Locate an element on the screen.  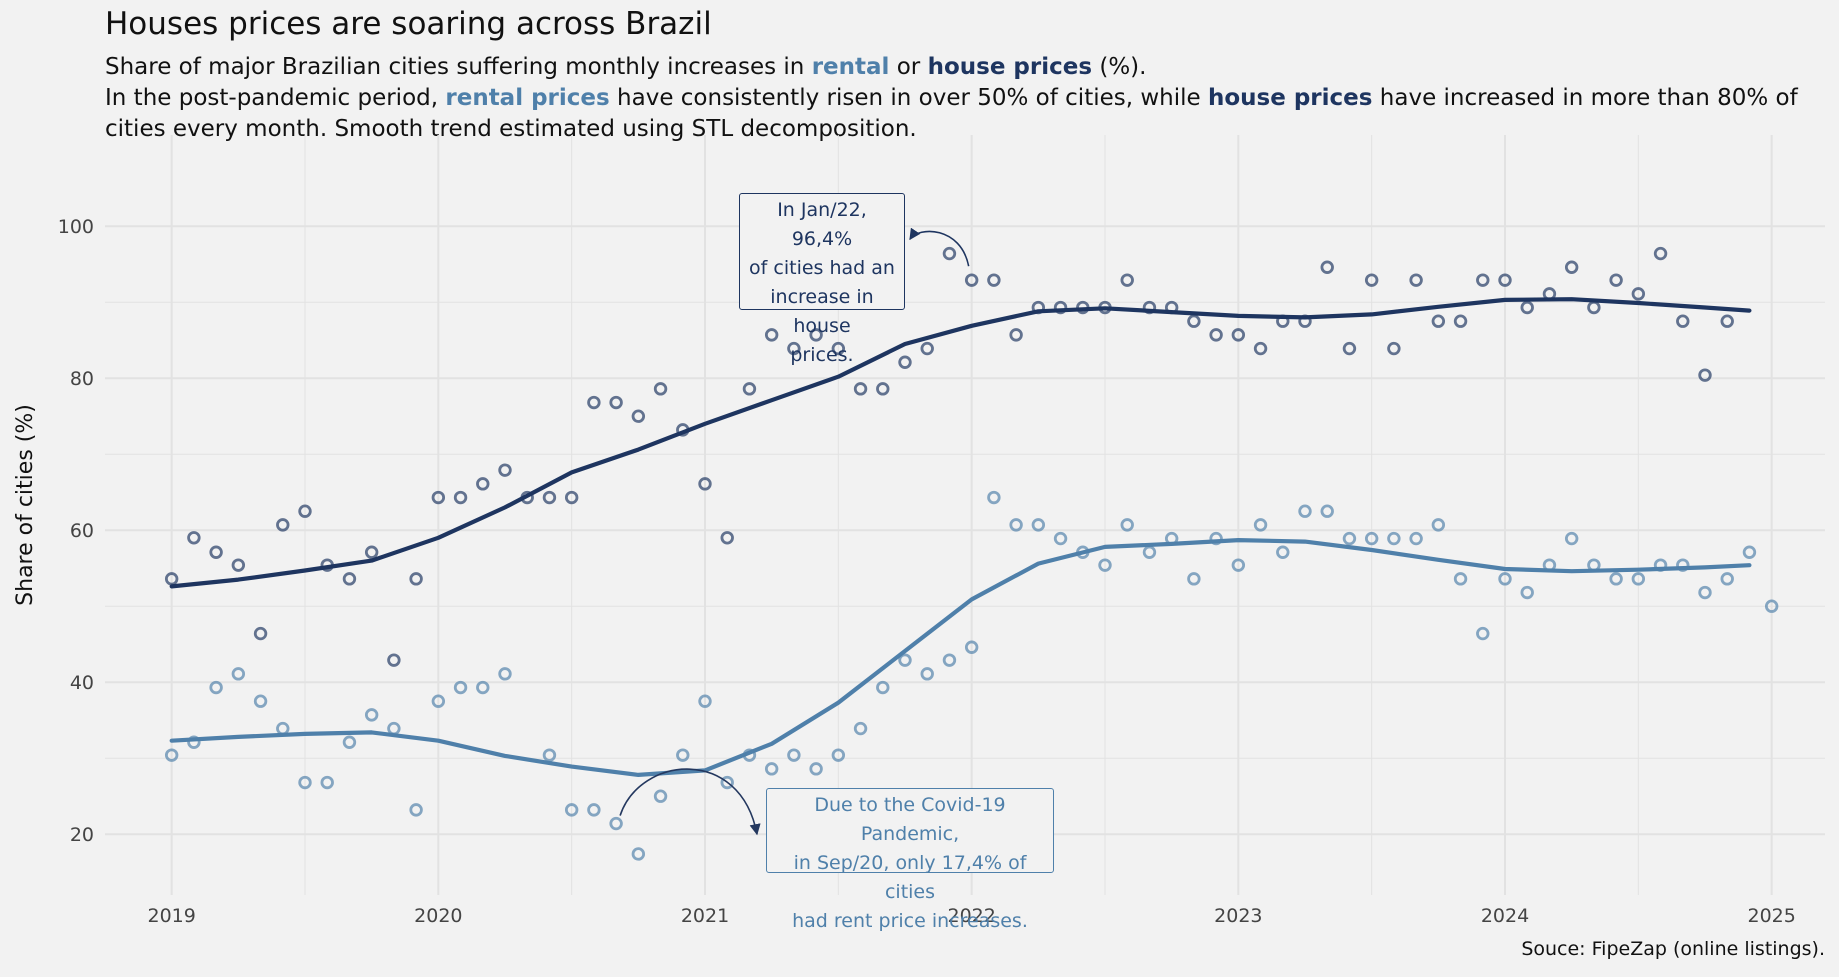
y-axis-label: Share of cities (%) is located at coordinates (25, 505).